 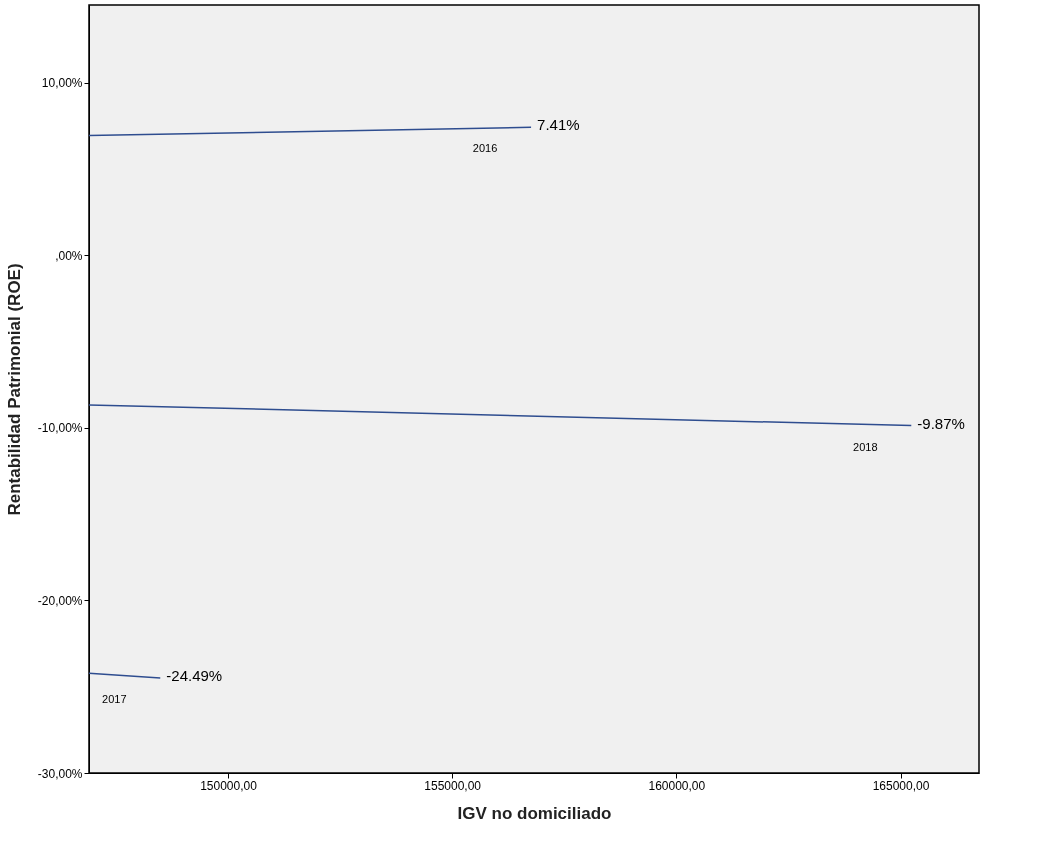 I want to click on series-label: 2018, so click(x=865, y=446).